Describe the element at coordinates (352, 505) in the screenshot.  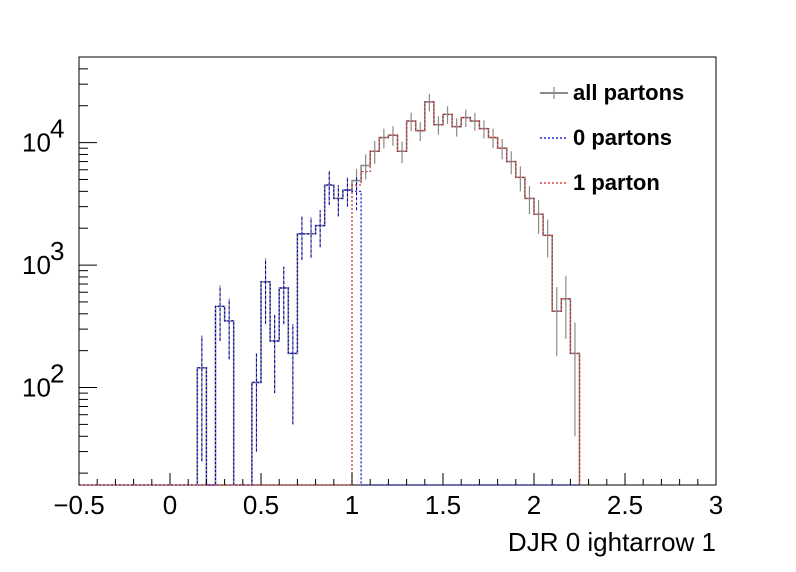
I see `x-tick-label: 1` at that location.